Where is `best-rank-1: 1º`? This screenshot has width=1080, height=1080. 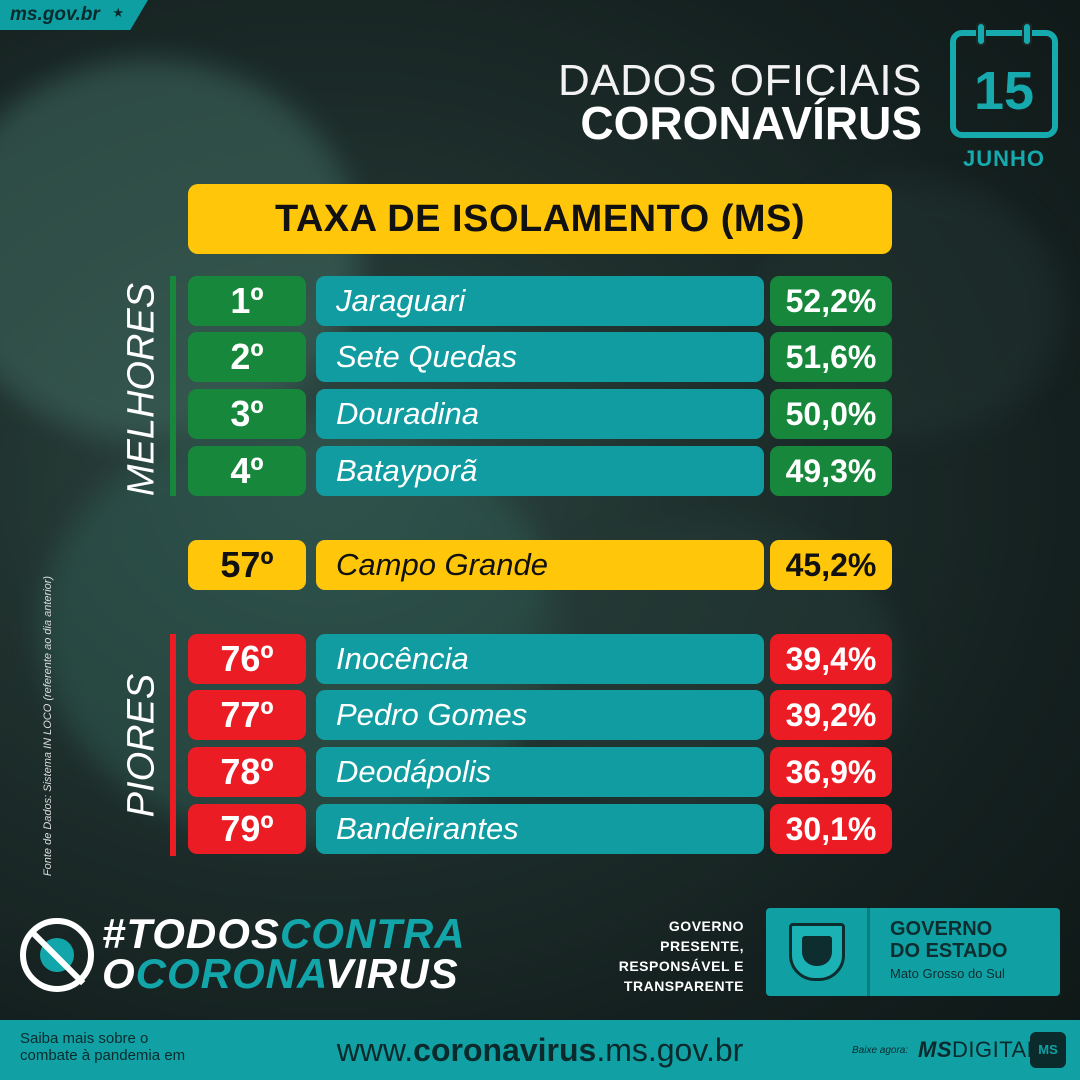 best-rank-1: 1º is located at coordinates (247, 301).